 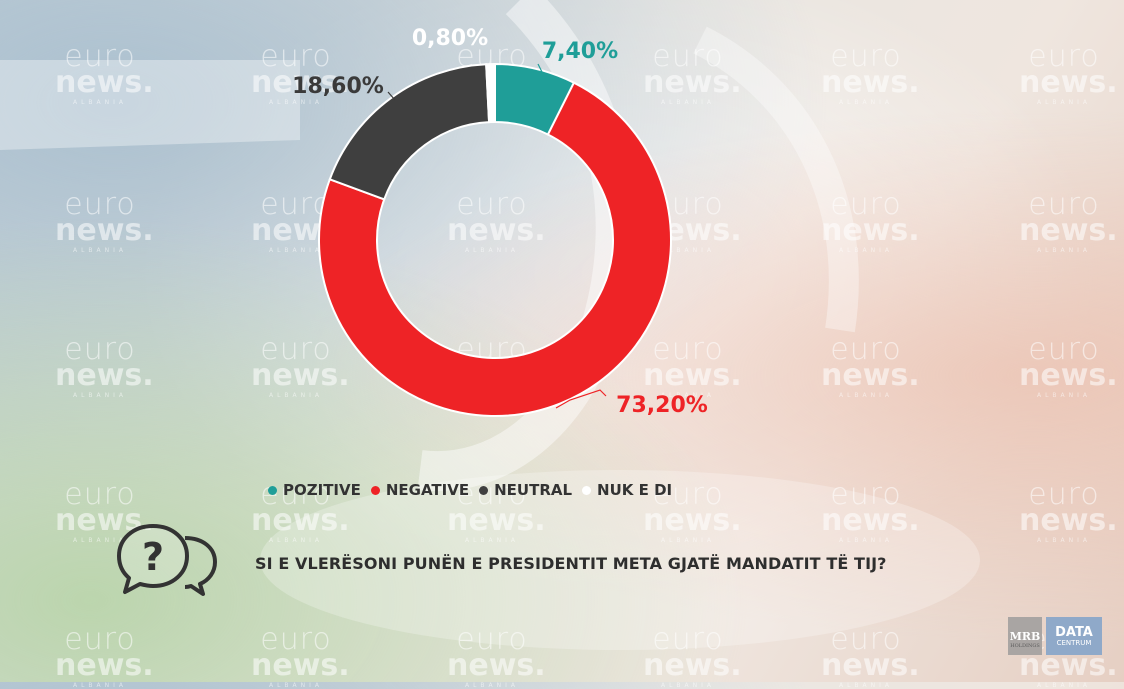 I want to click on legend-label: NUK E DI, so click(x=635, y=490).